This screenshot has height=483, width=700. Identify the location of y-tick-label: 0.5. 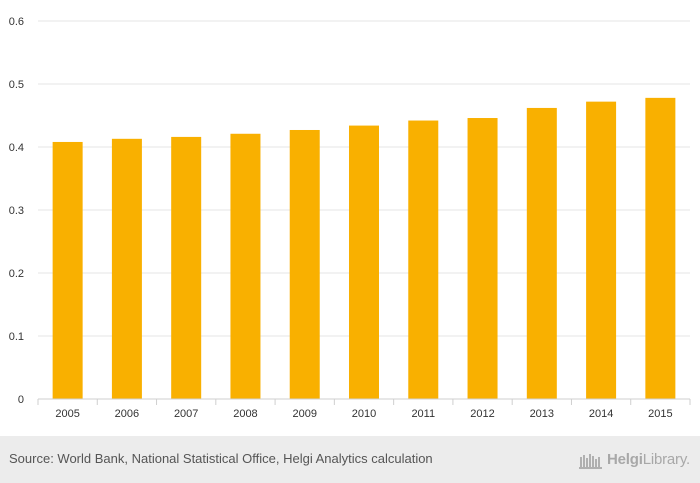
(16, 85).